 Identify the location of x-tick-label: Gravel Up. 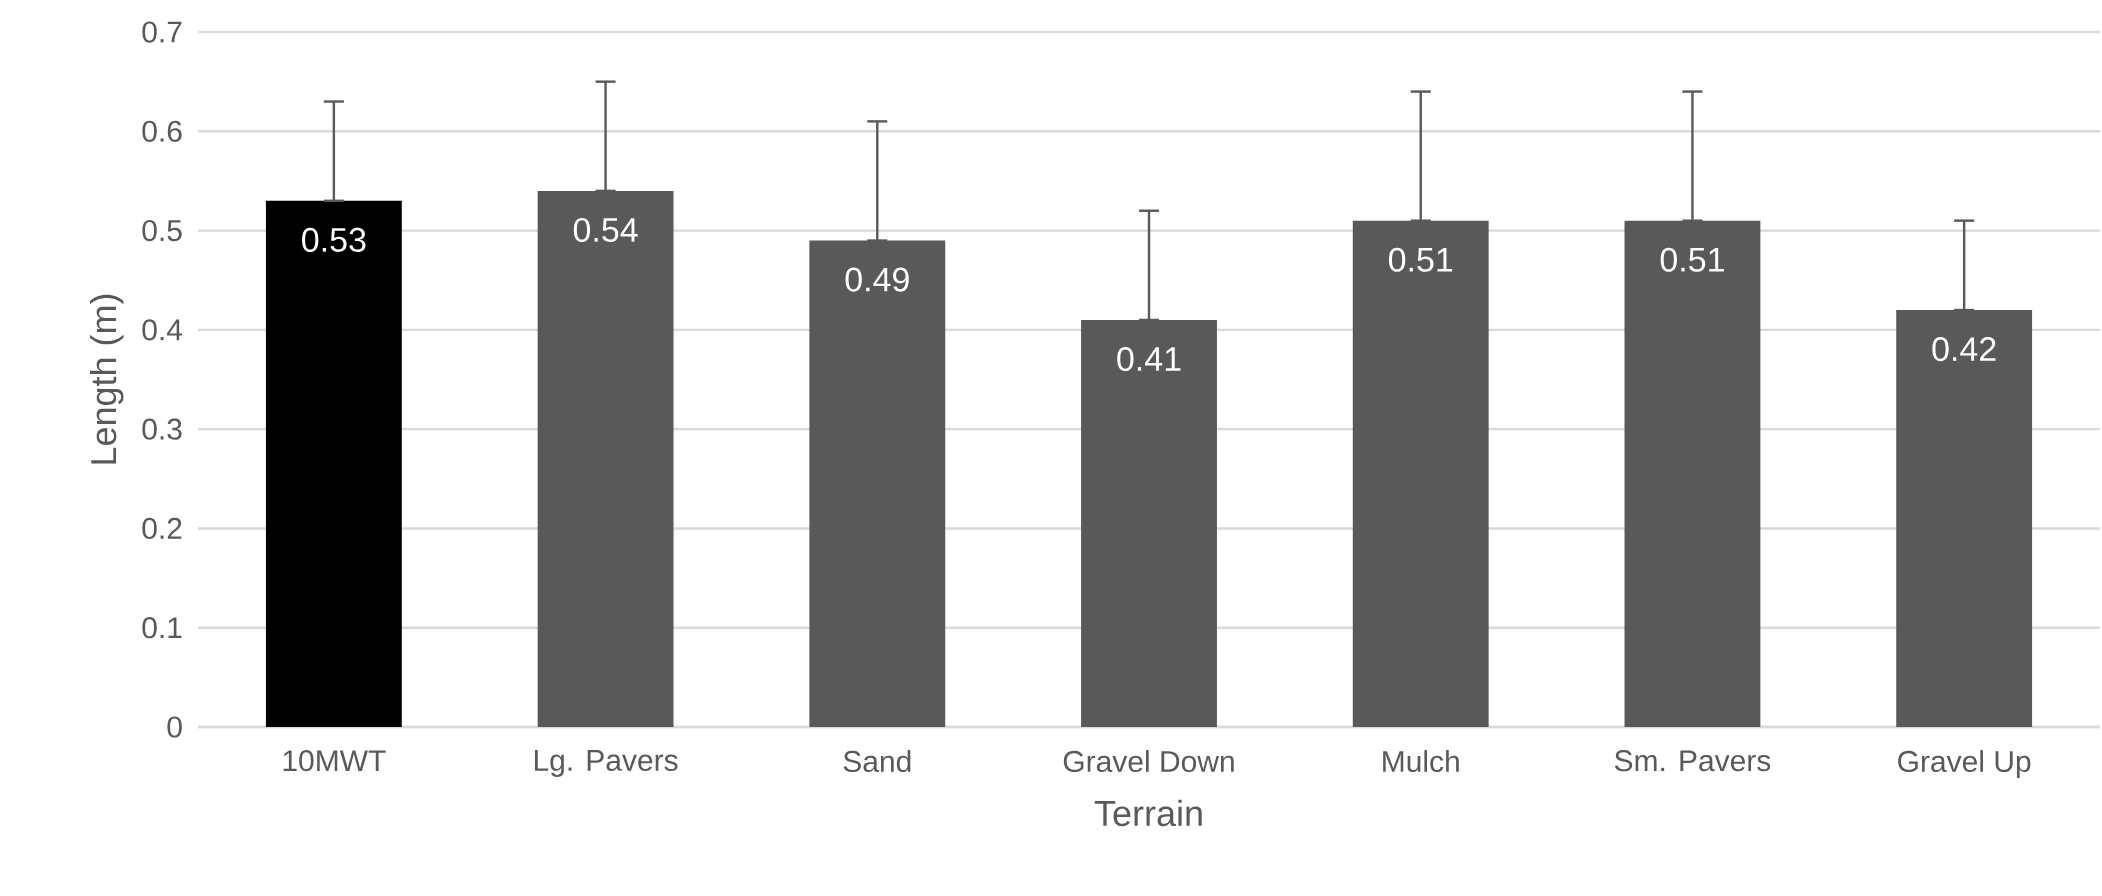
(1964, 764).